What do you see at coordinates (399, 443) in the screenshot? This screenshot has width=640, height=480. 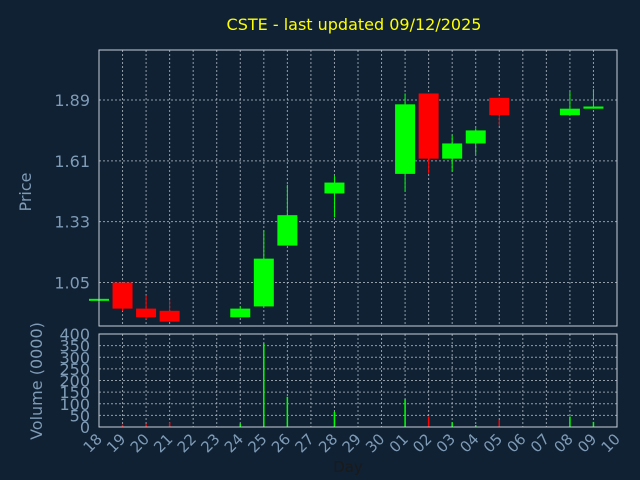 I see `x-tick-label: 01` at bounding box center [399, 443].